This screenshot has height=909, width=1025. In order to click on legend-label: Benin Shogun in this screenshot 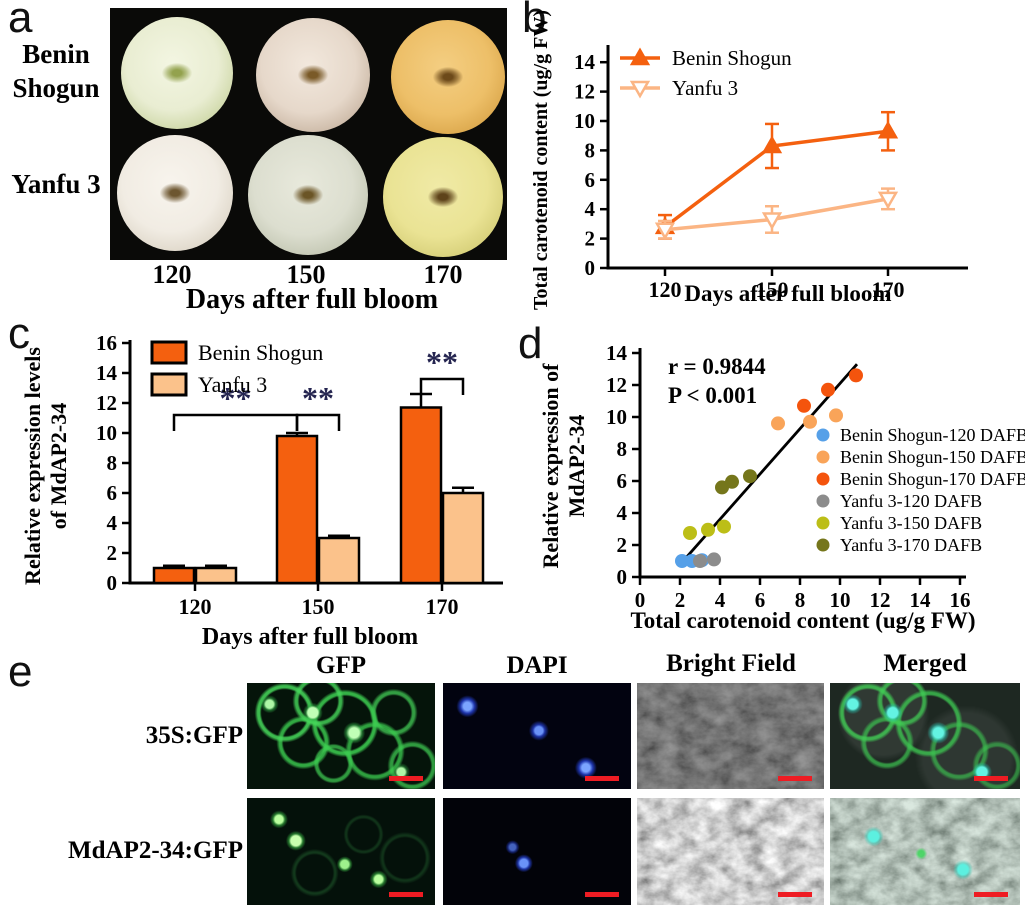, I will do `click(732, 58)`.